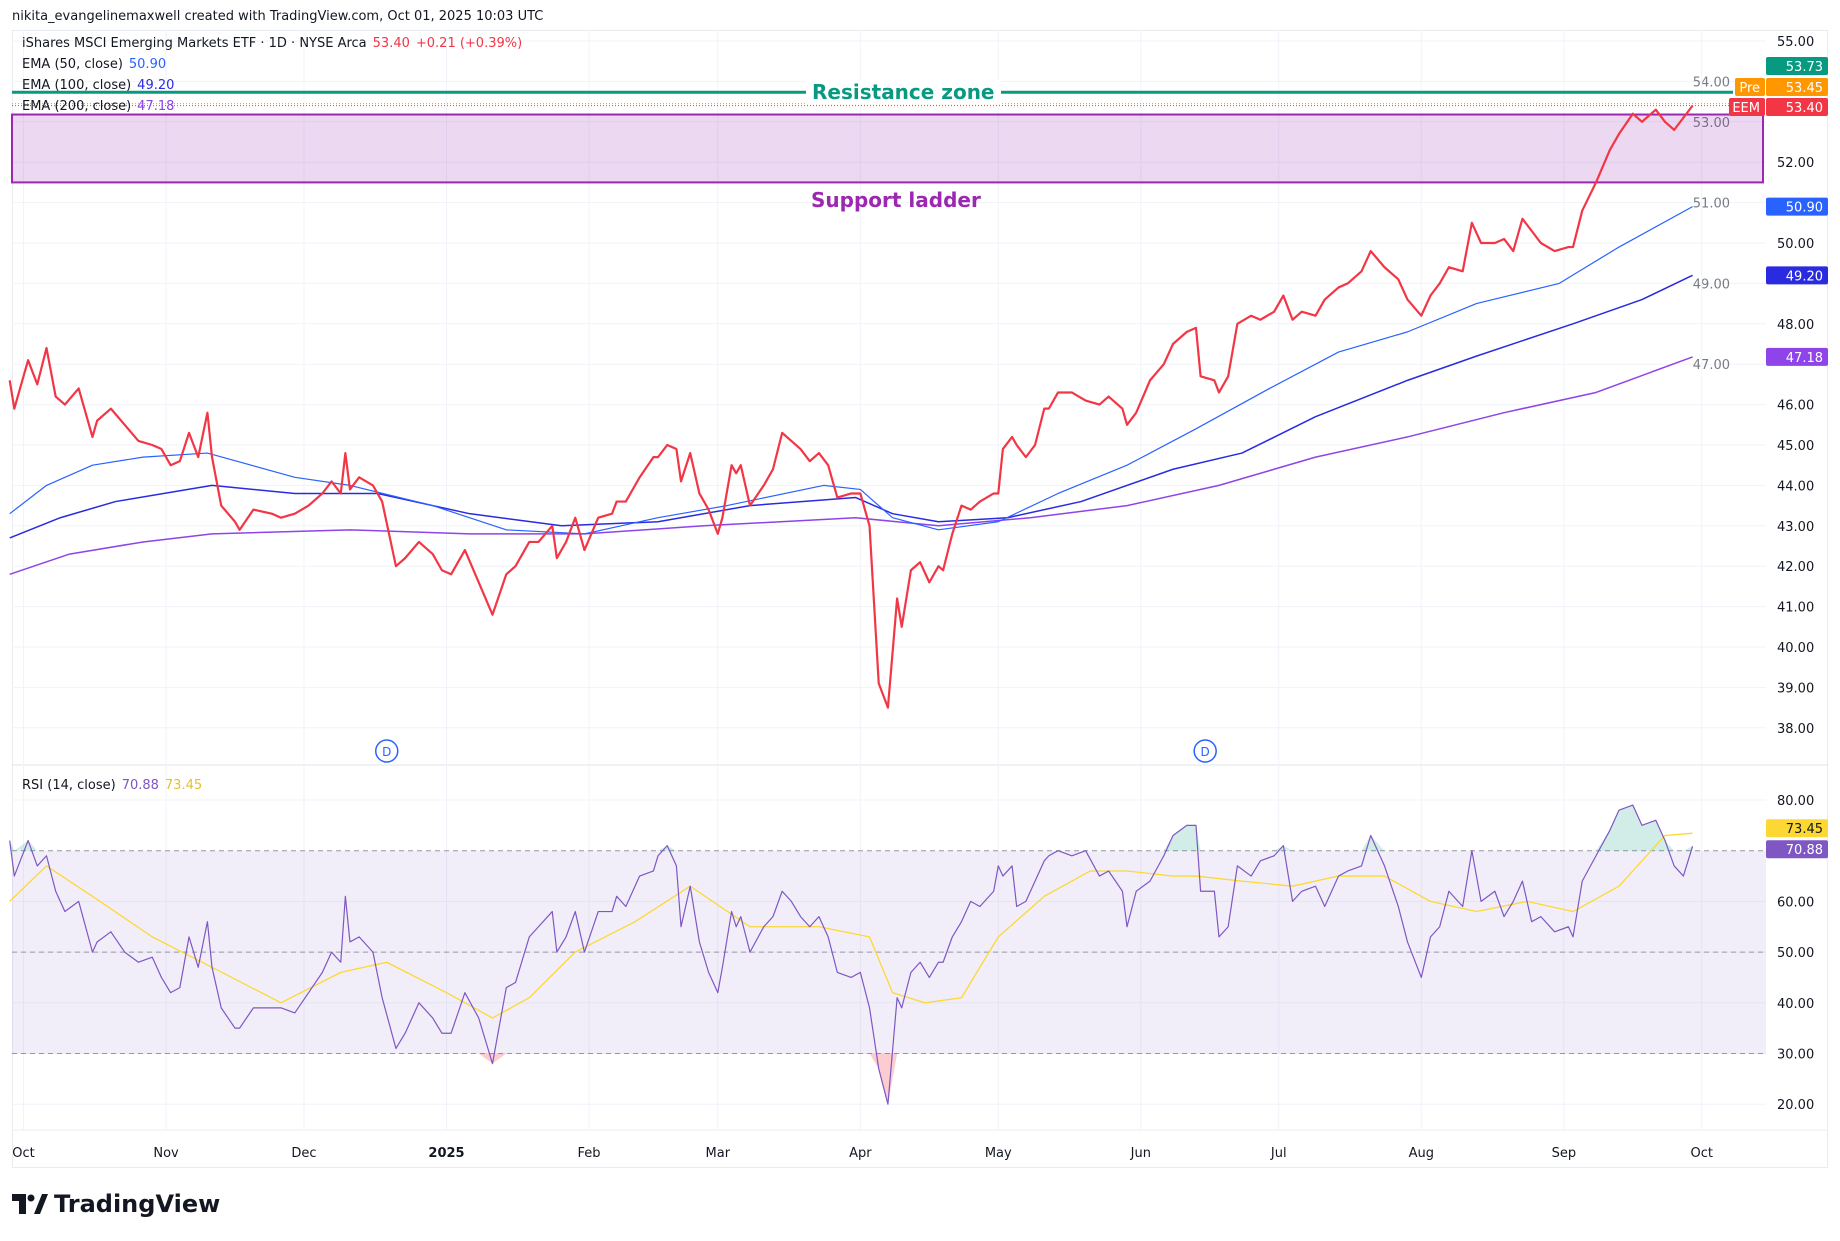  Describe the element at coordinates (1795, 648) in the screenshot. I see `price-axis-label: 40.00` at that location.